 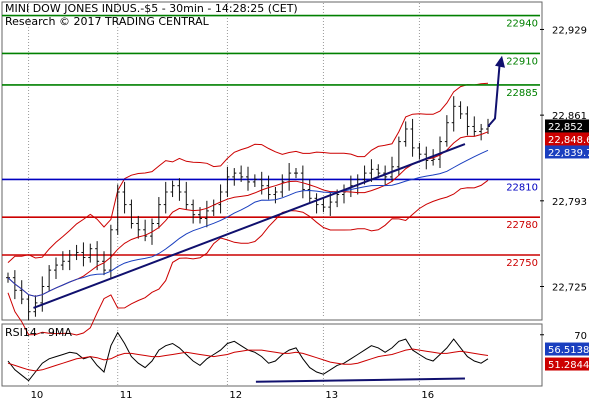 I want to click on rsi-line-rsi14, so click(x=248, y=356).